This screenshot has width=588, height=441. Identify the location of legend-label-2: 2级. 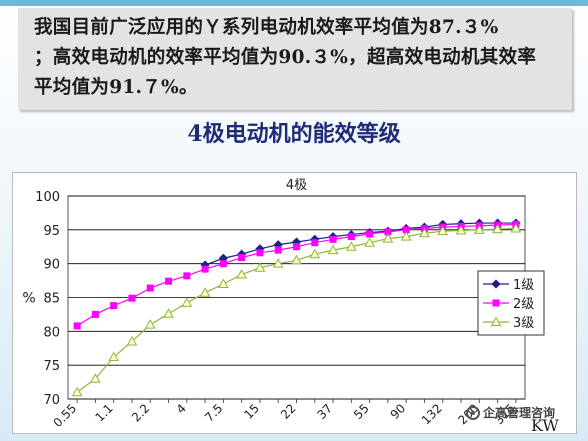
(523, 304).